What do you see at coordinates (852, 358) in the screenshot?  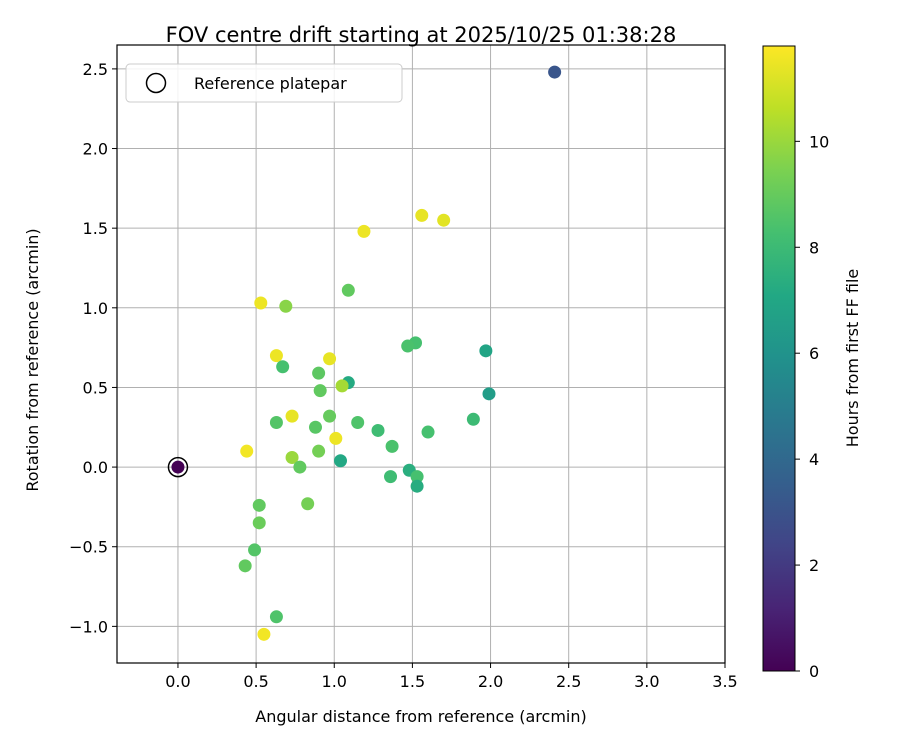 I see `colorbar-label: Hours from first FF file` at bounding box center [852, 358].